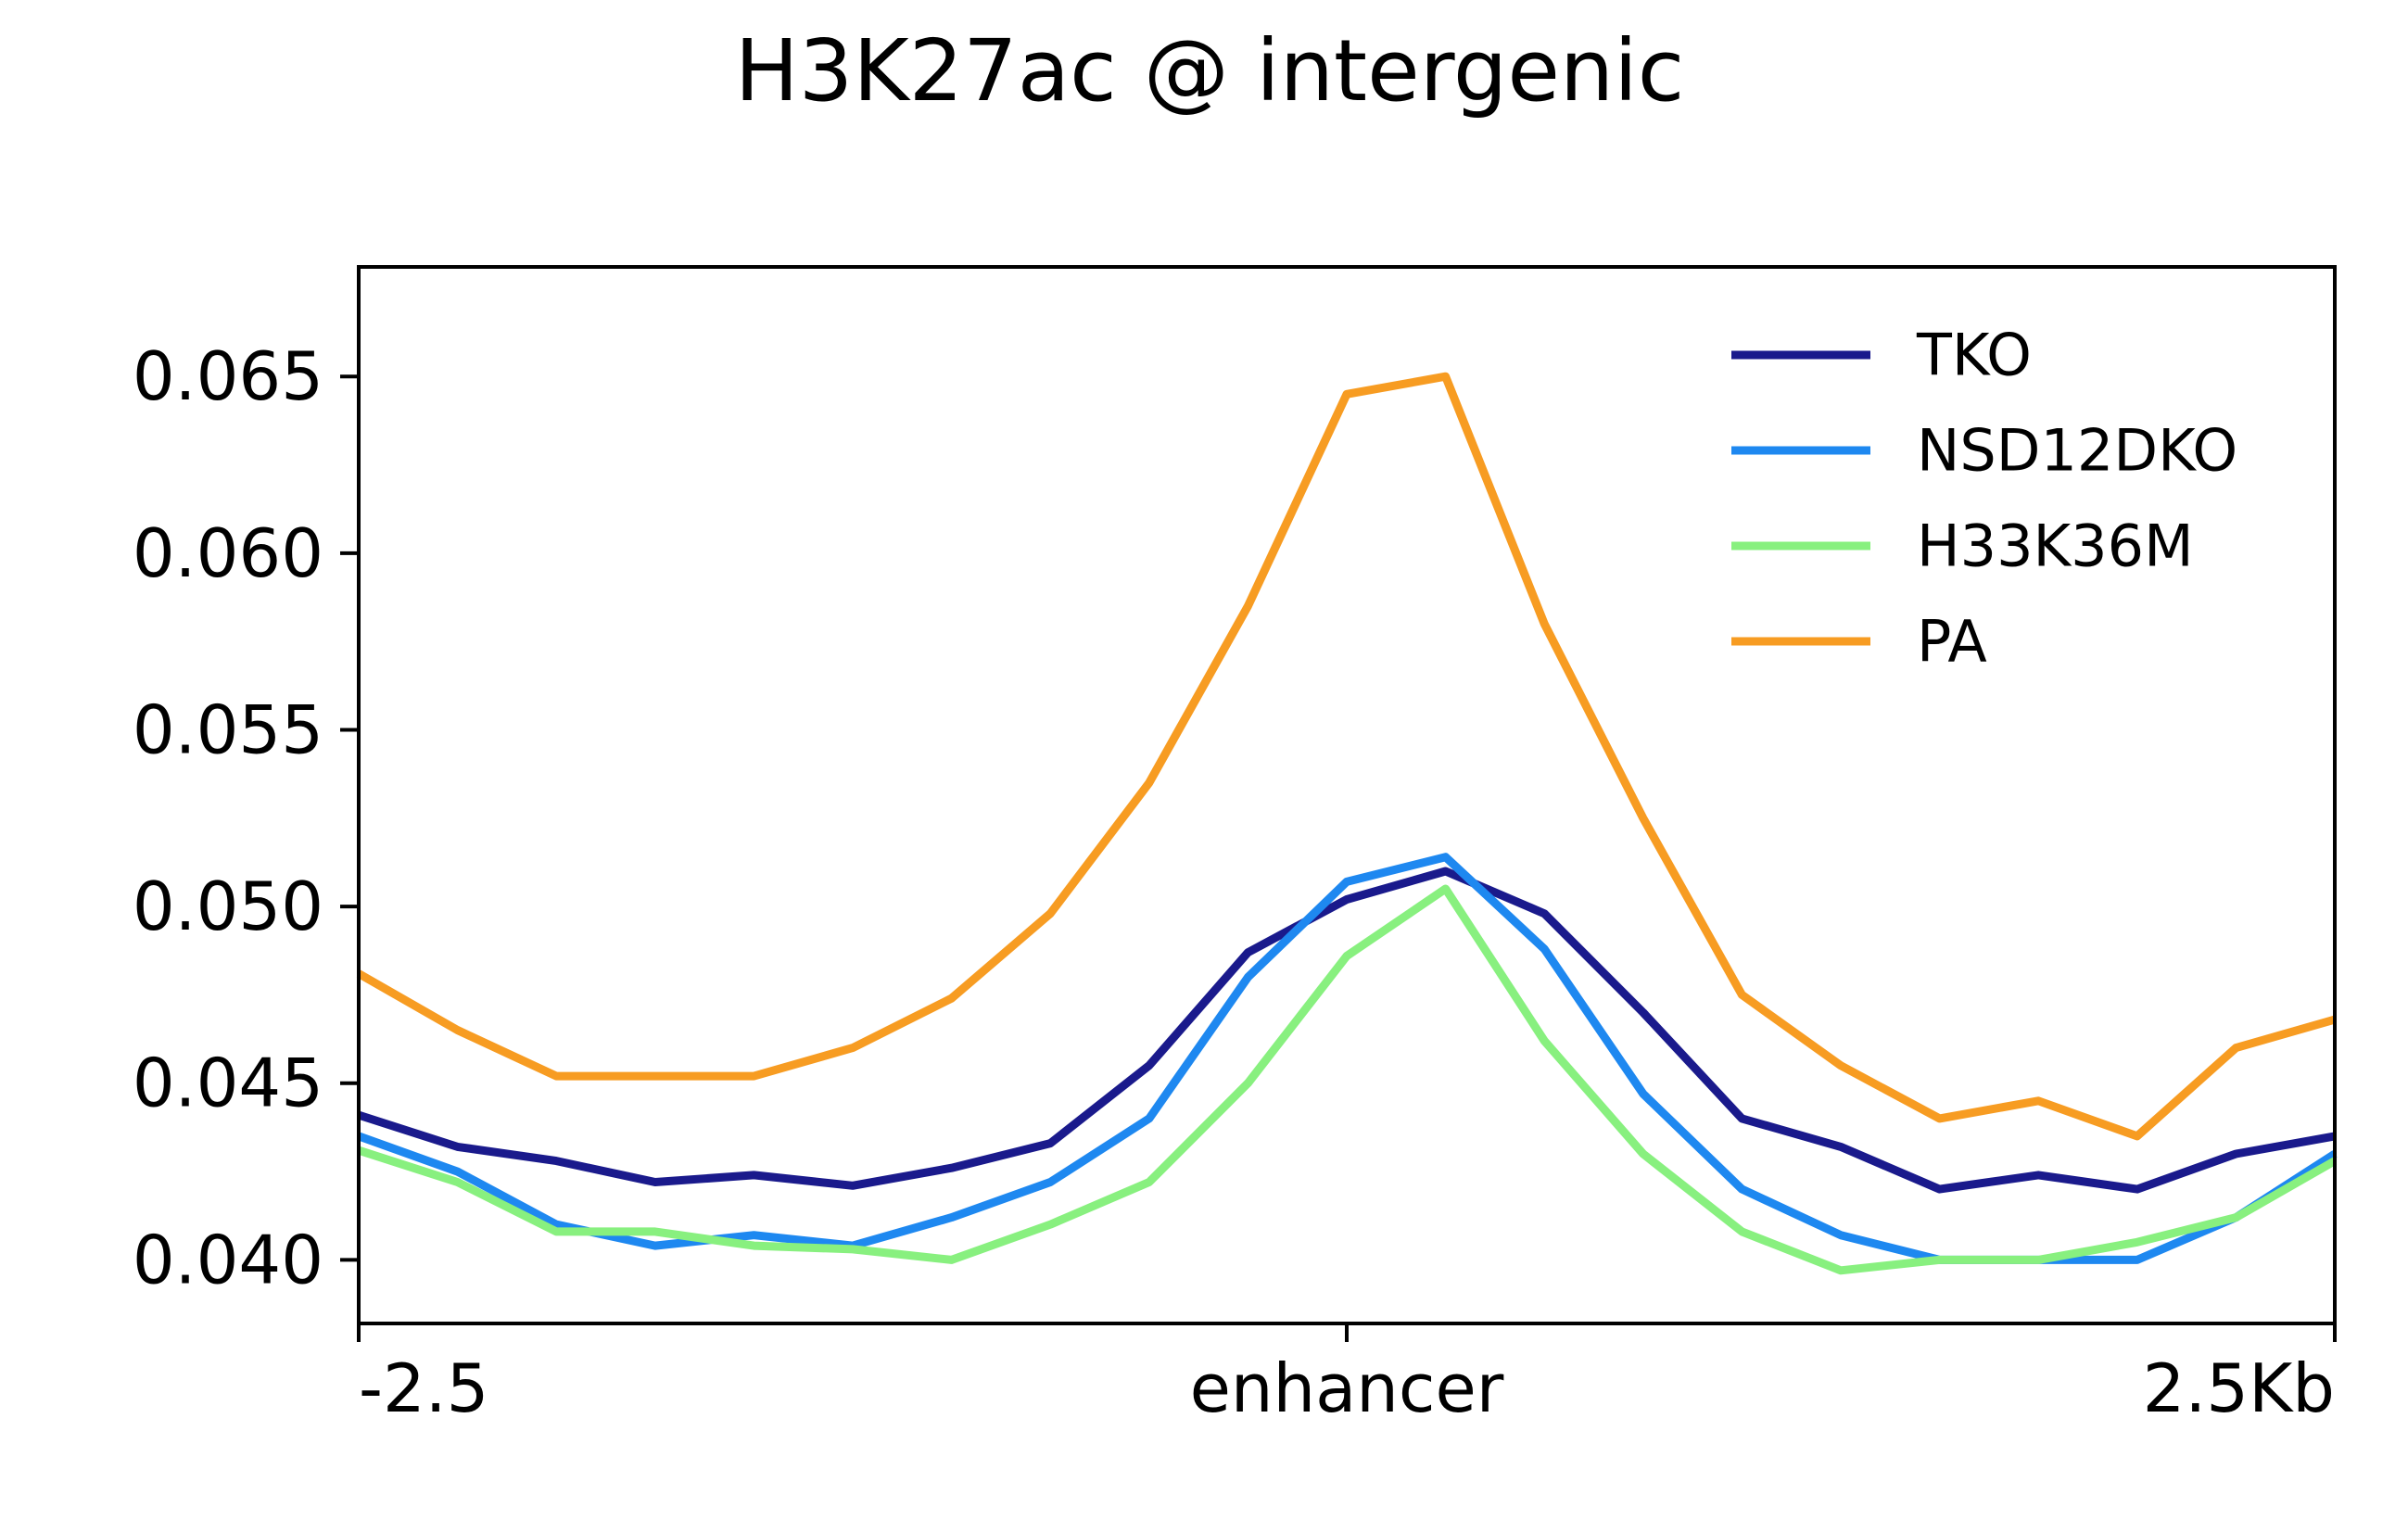 Image resolution: width=2408 pixels, height=1532 pixels. Describe the element at coordinates (228, 1084) in the screenshot. I see `y-tick-label: 0.045` at that location.